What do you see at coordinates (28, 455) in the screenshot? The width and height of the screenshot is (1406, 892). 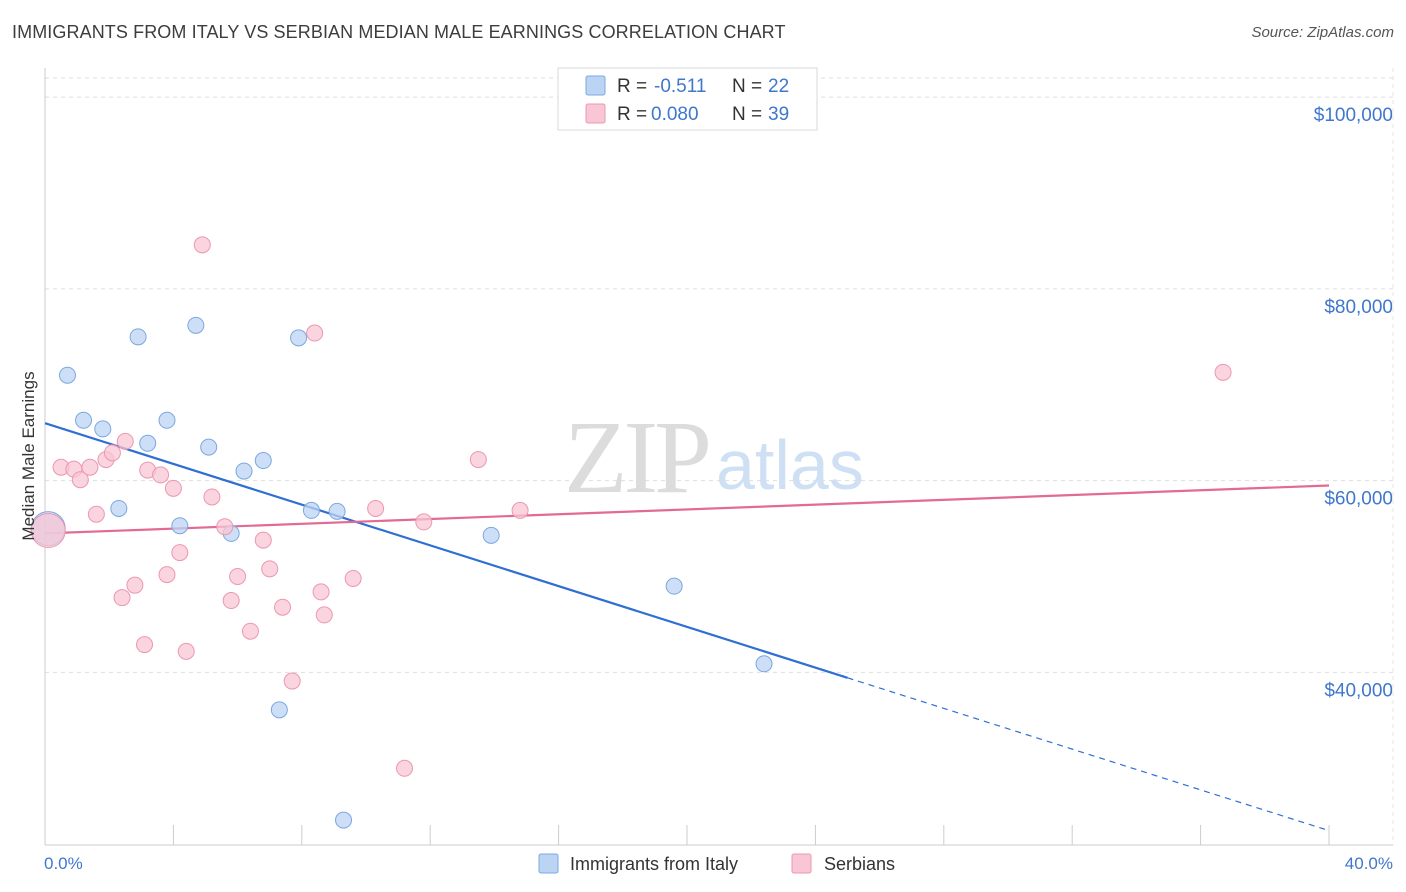 I see `y-axis-label: Median Male Earnings` at bounding box center [28, 455].